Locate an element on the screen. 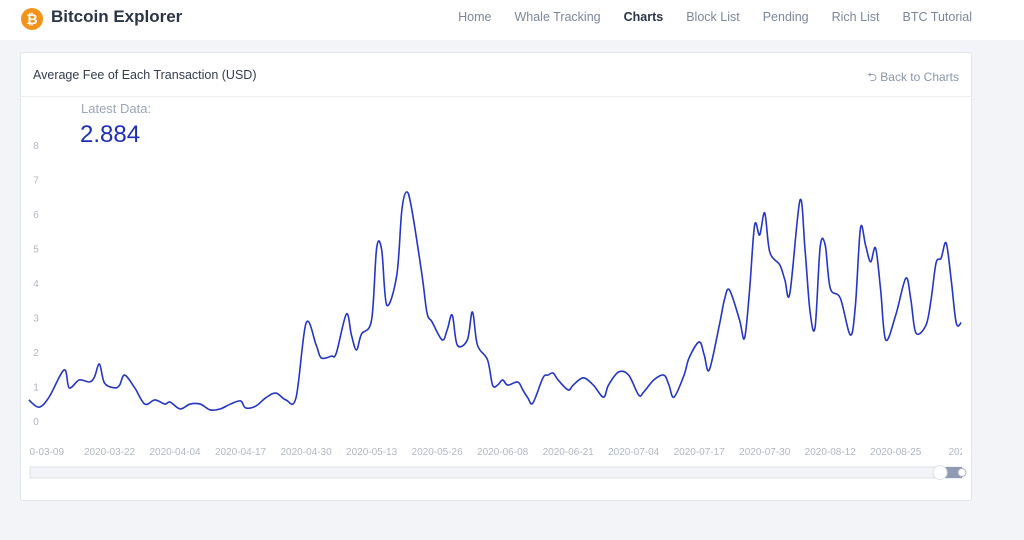  x-tick-label: 2020-04-30 is located at coordinates (307, 452).